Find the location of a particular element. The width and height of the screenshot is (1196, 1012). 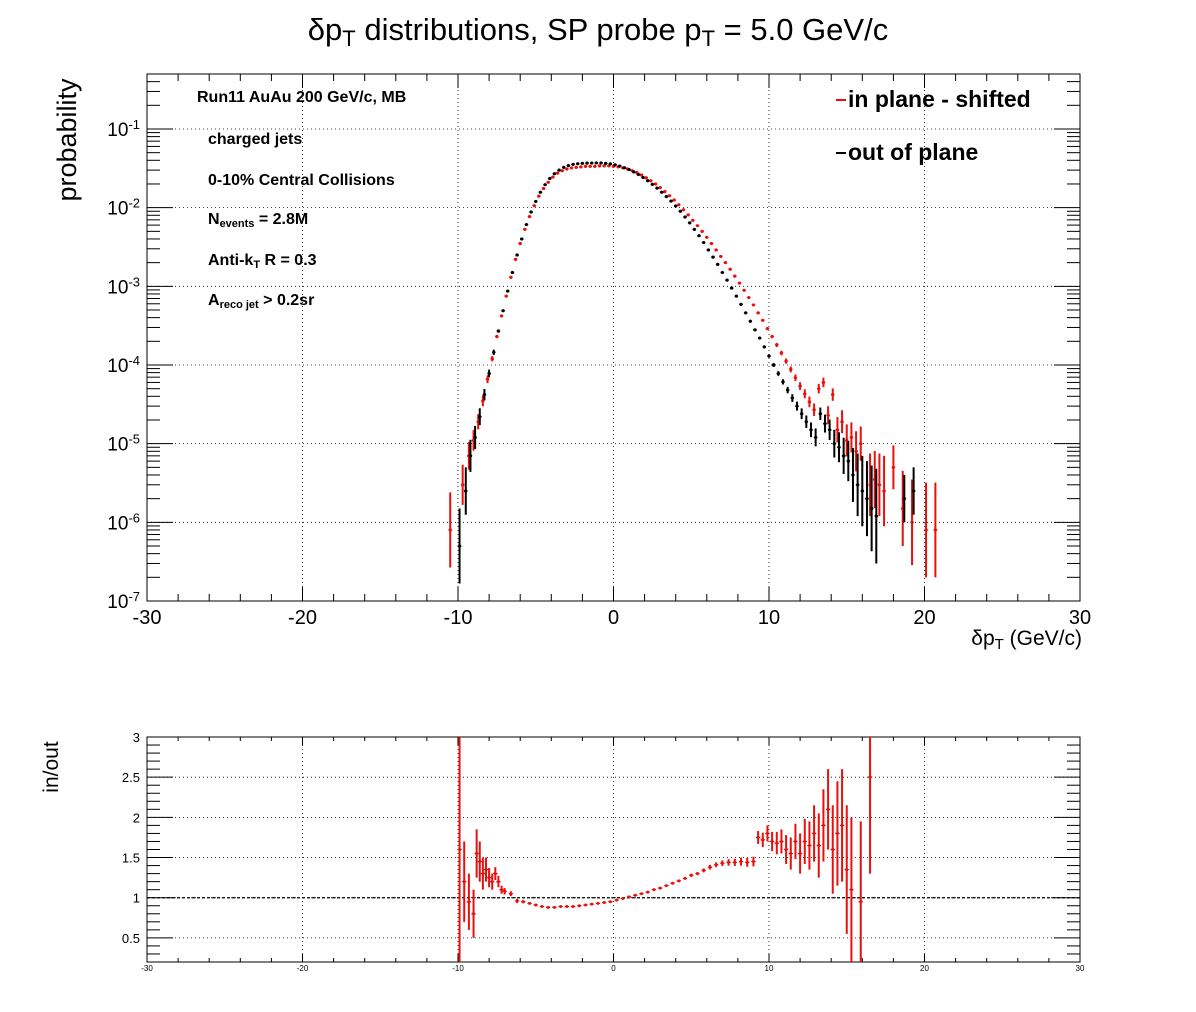

bottom-x-tick-label: 20 is located at coordinates (924, 968).